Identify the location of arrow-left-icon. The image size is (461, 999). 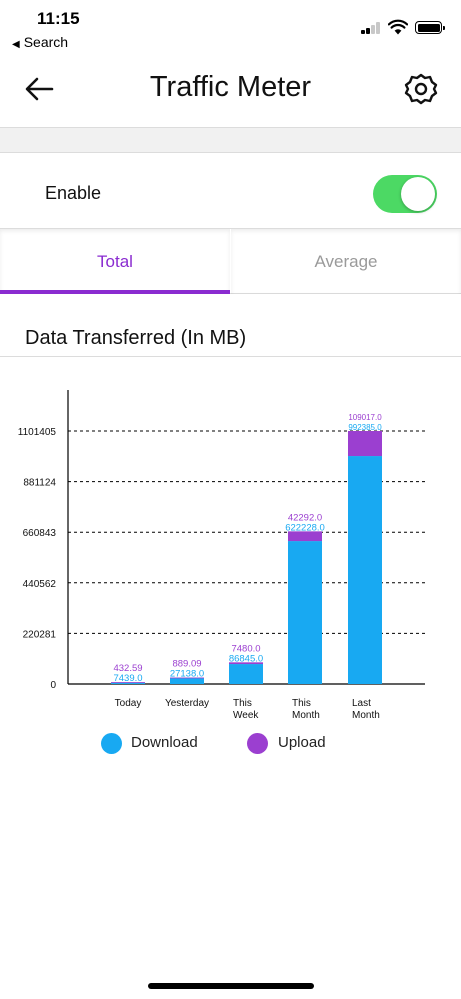
(39, 89).